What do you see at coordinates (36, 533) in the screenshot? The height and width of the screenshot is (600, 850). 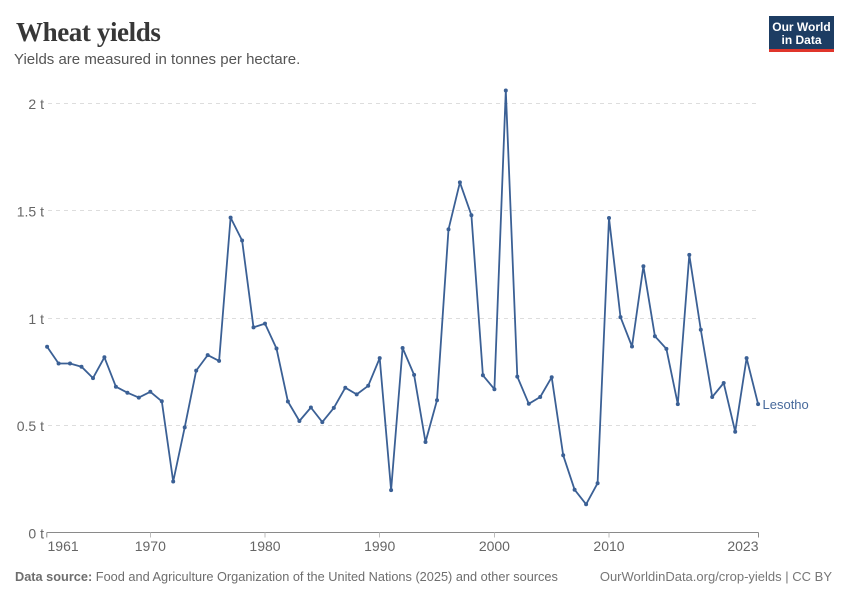 I see `svg-text: 0 t` at bounding box center [36, 533].